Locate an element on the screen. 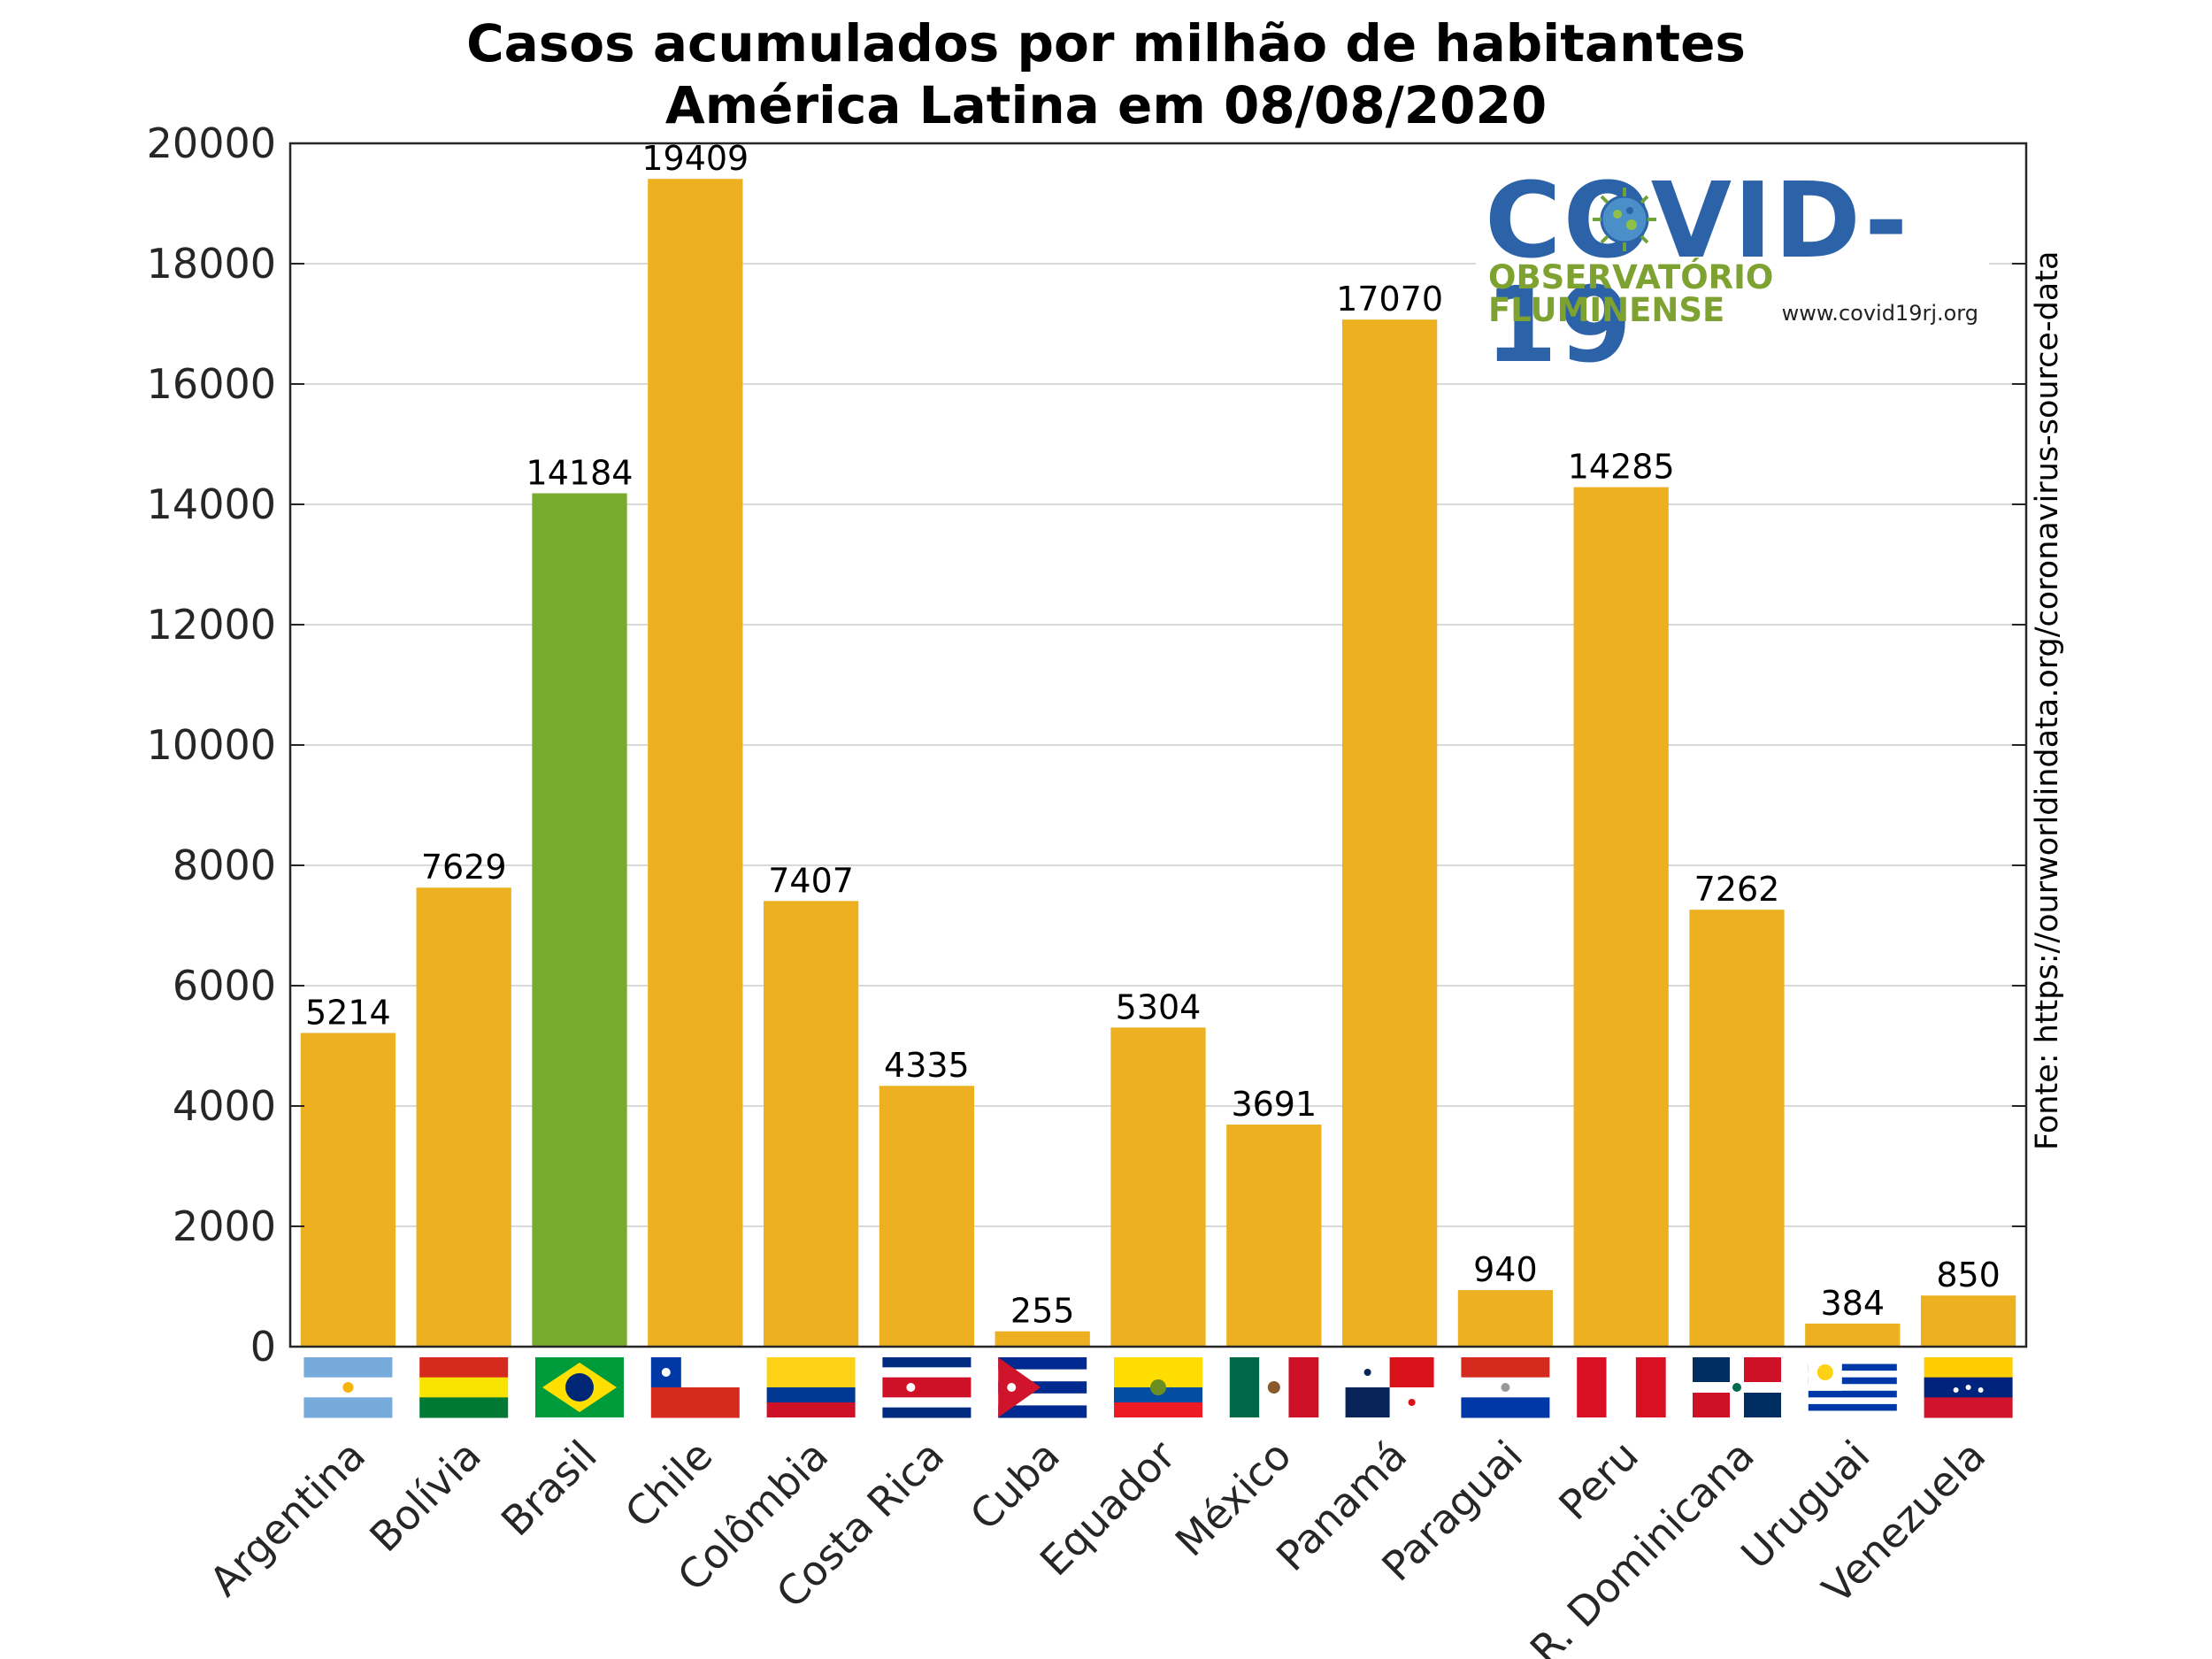 This screenshot has width=2212, height=1659. bar-value-label: 19409 is located at coordinates (695, 158).